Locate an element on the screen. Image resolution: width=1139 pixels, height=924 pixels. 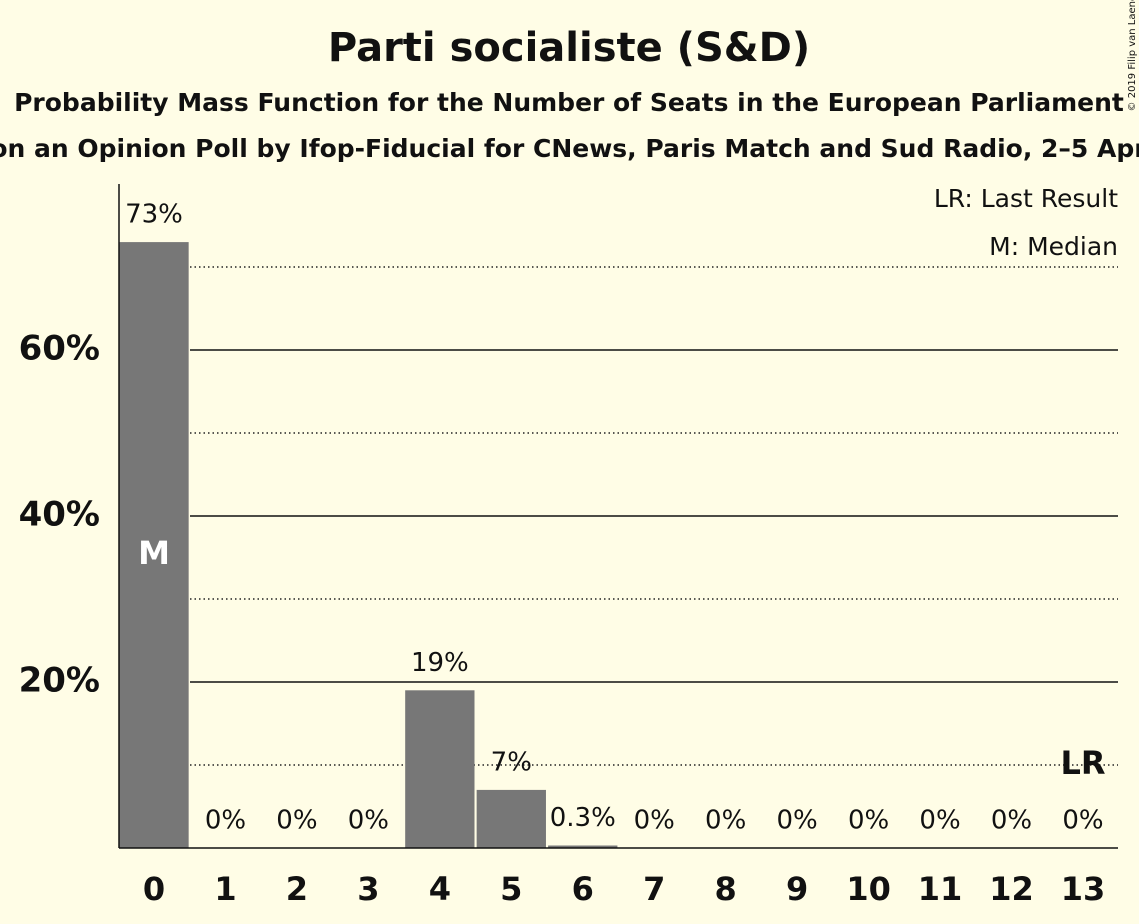
value-label: 19% is located at coordinates (440, 663).